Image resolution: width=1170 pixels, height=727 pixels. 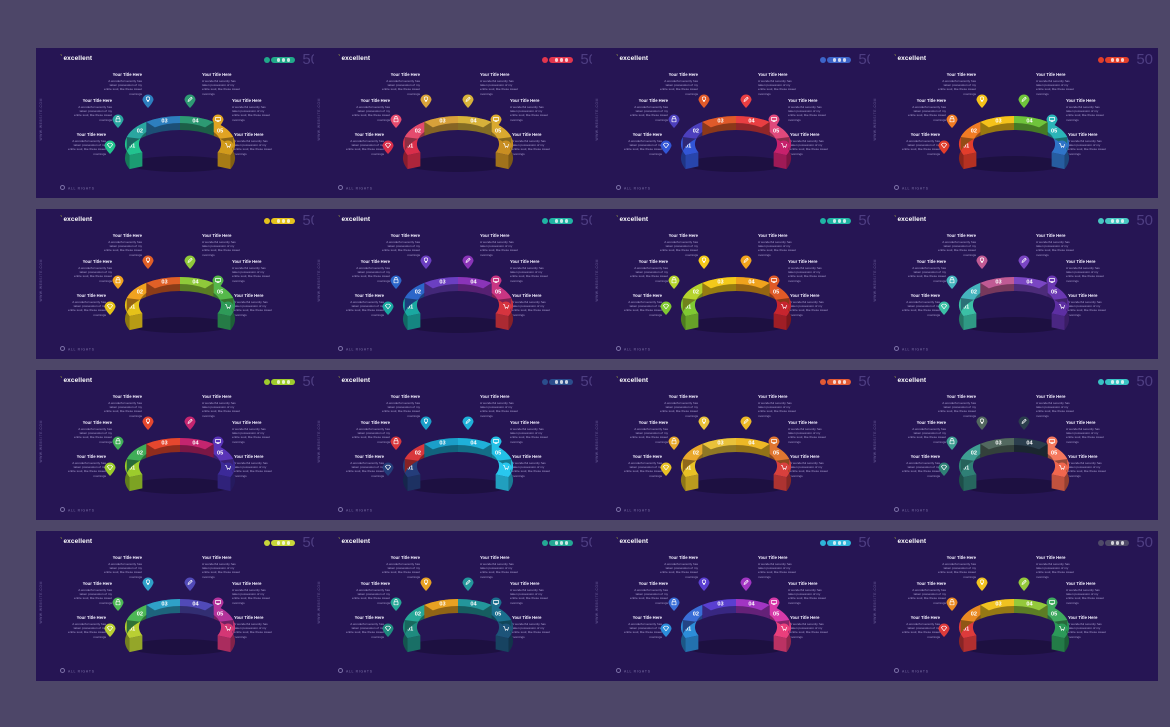 What do you see at coordinates (118, 604) in the screenshot?
I see `pin-lock-icon` at bounding box center [118, 604].